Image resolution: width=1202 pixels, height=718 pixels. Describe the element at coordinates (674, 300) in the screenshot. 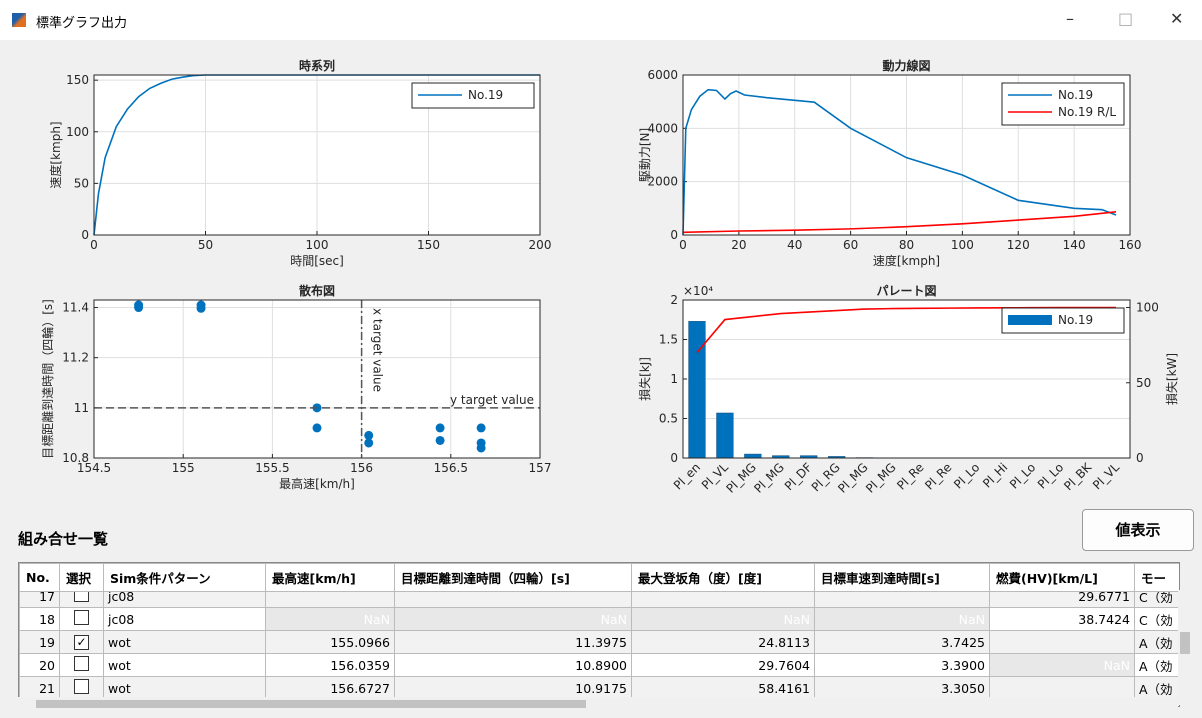

I see `y-tick-label: 2` at that location.